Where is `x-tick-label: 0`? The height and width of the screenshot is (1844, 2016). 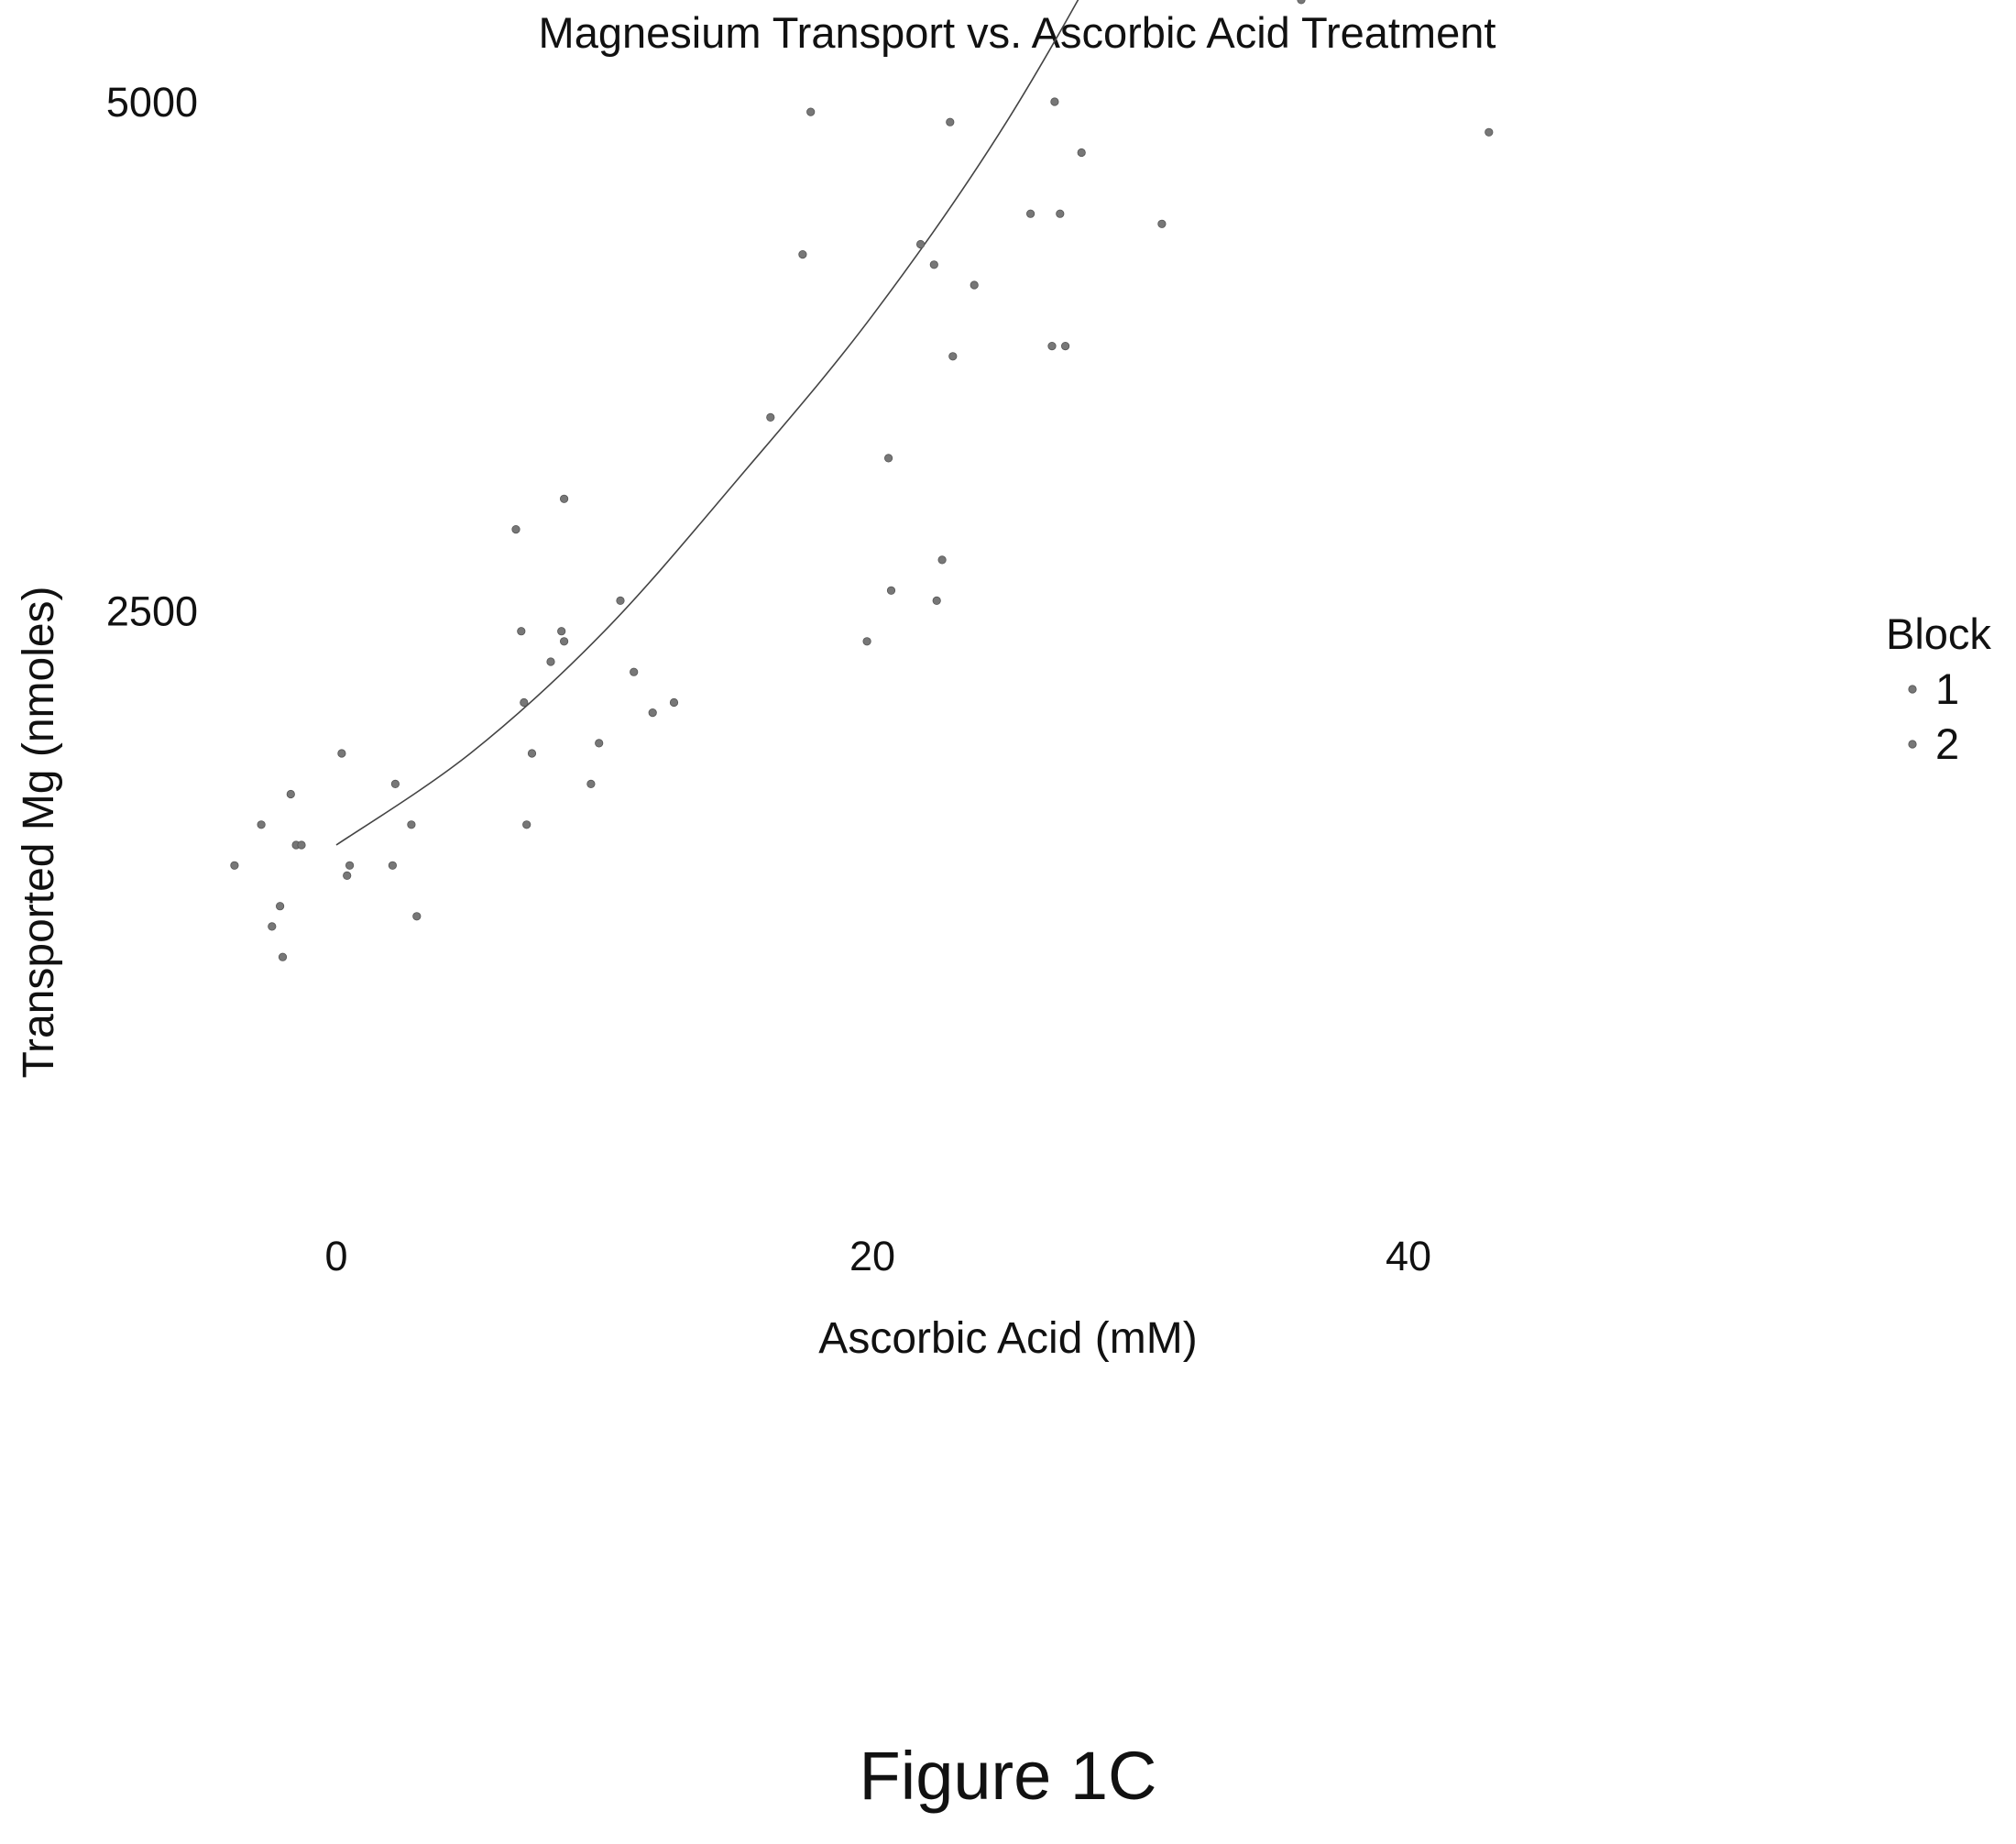 x-tick-label: 0 is located at coordinates (335, 1256).